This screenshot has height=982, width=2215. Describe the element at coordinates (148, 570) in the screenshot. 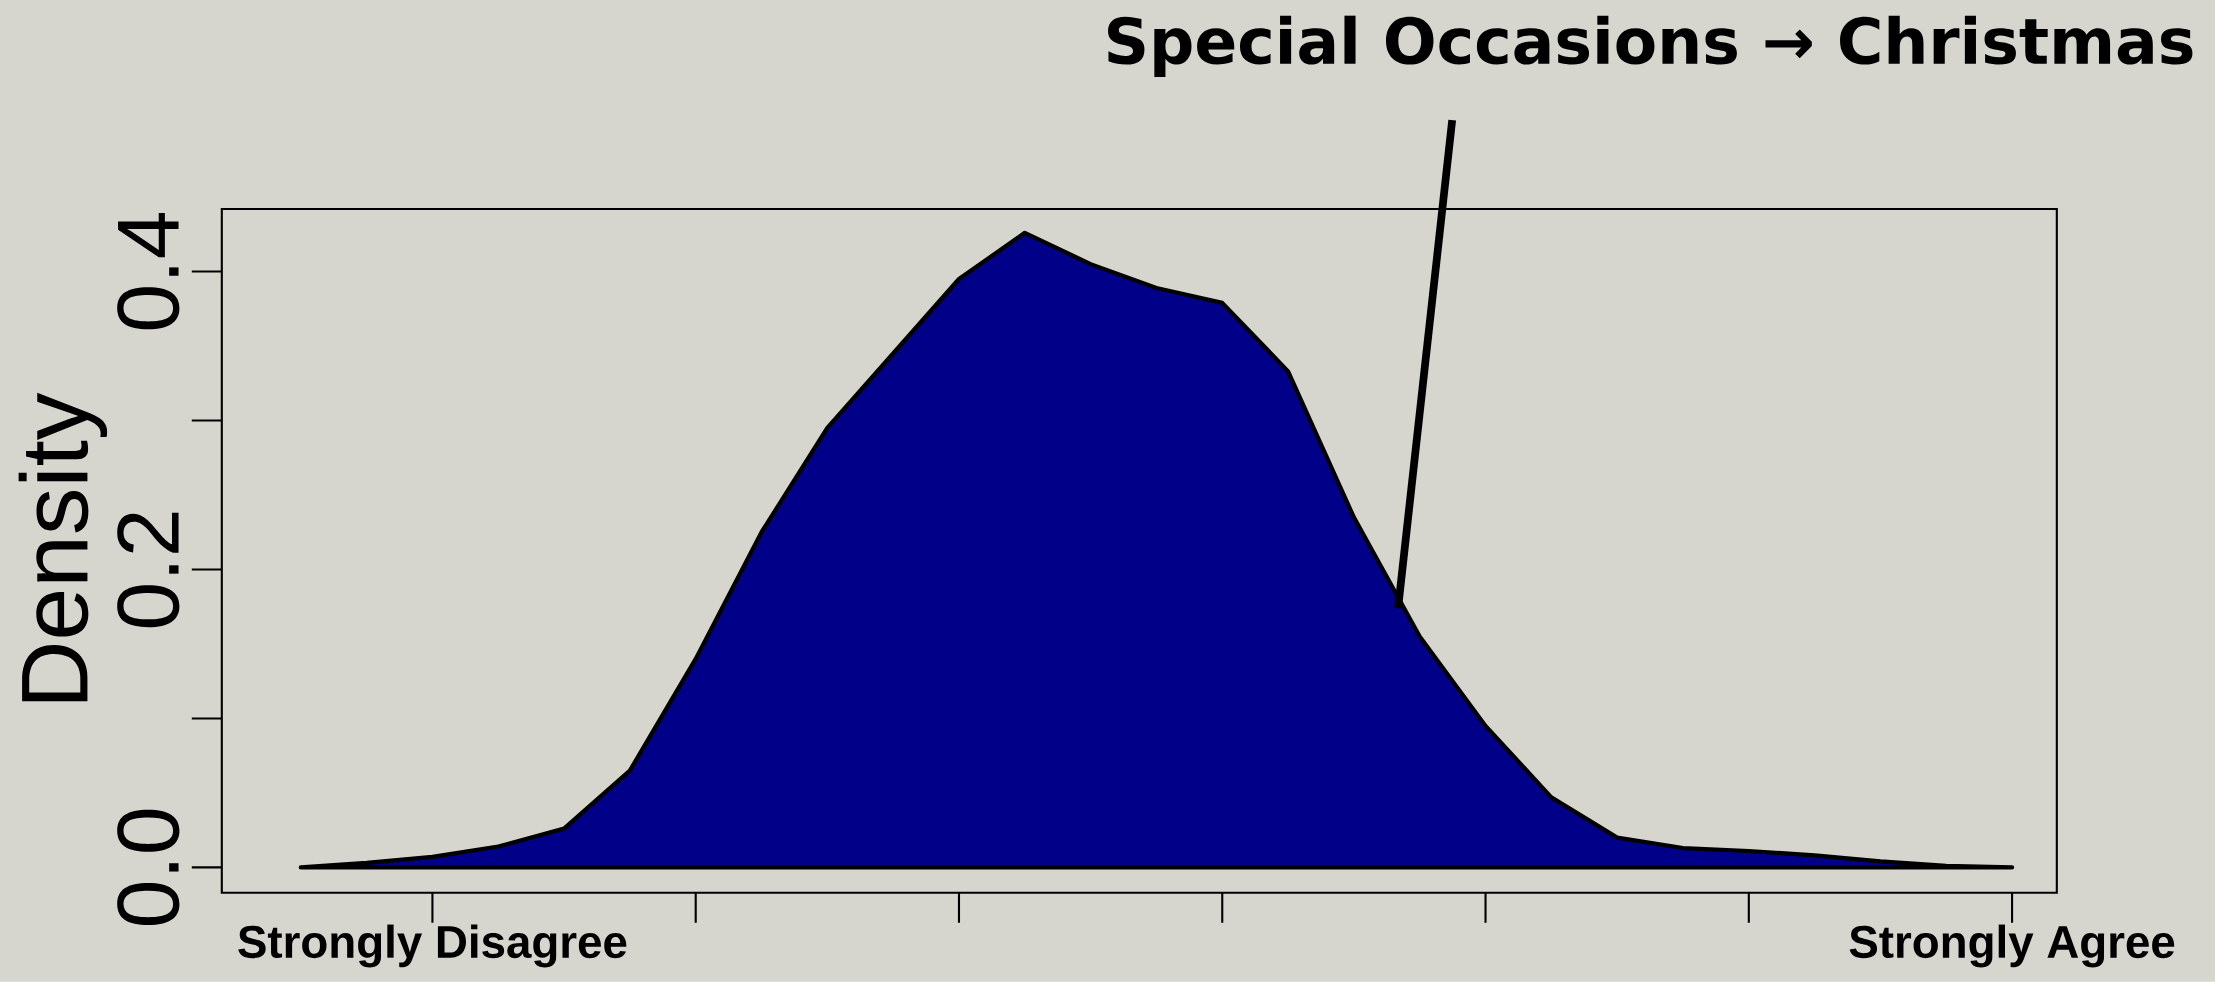

I see `y-tick-label: 0.2` at that location.